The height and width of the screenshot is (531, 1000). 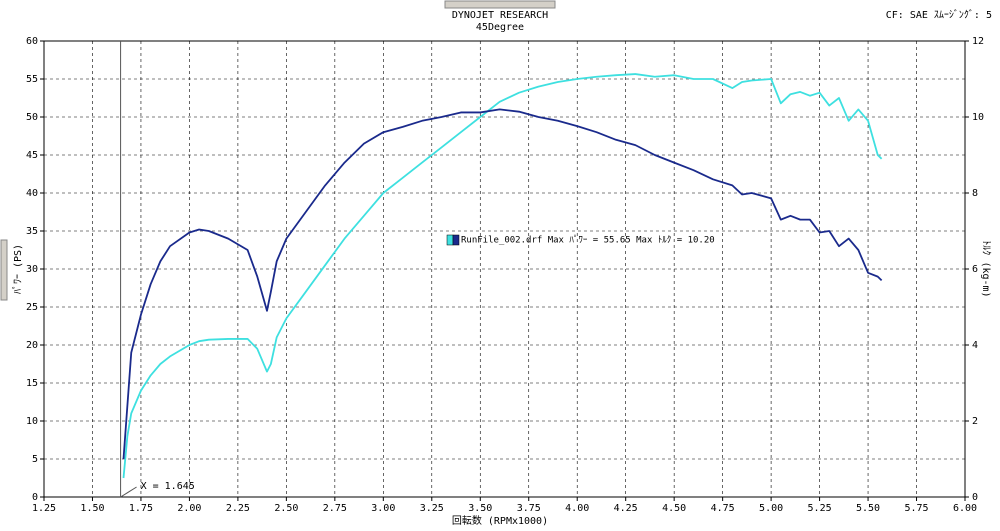 I want to click on x-tick-label: 2.25, so click(x=238, y=508).